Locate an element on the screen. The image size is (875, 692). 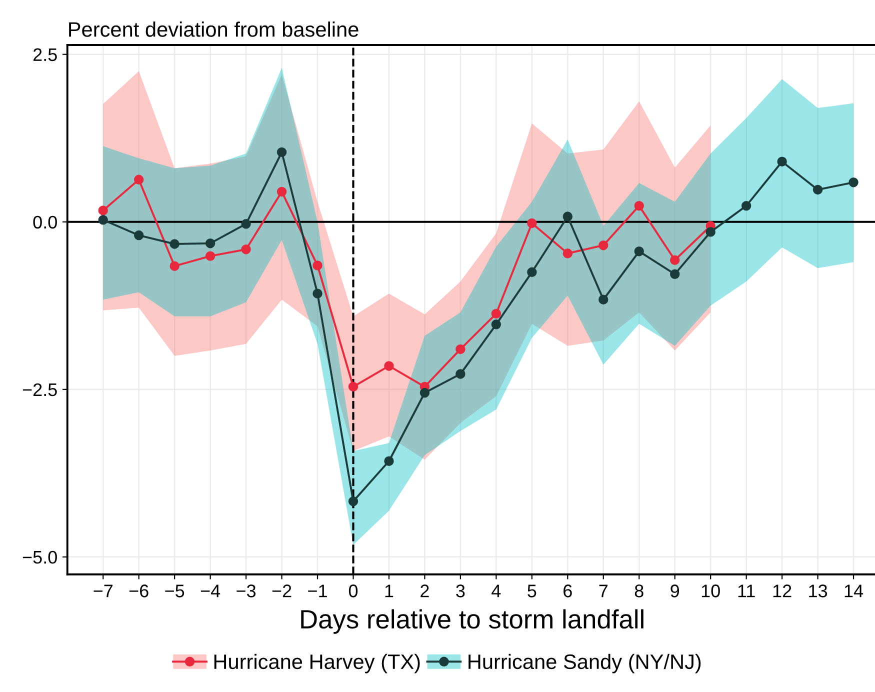
x-tick-label: 13 is located at coordinates (818, 591).